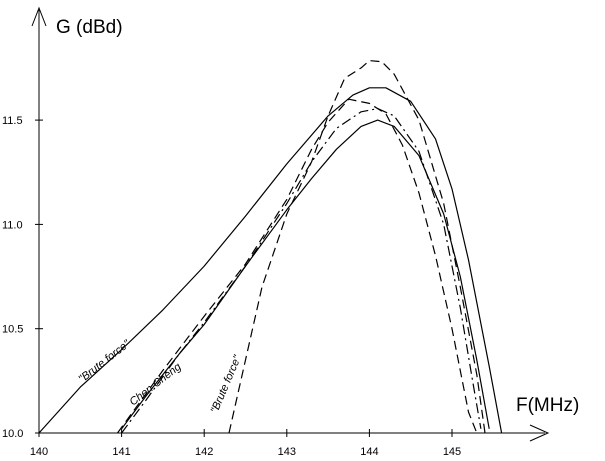  I want to click on y-tick-label: 11.0, so click(12, 225).